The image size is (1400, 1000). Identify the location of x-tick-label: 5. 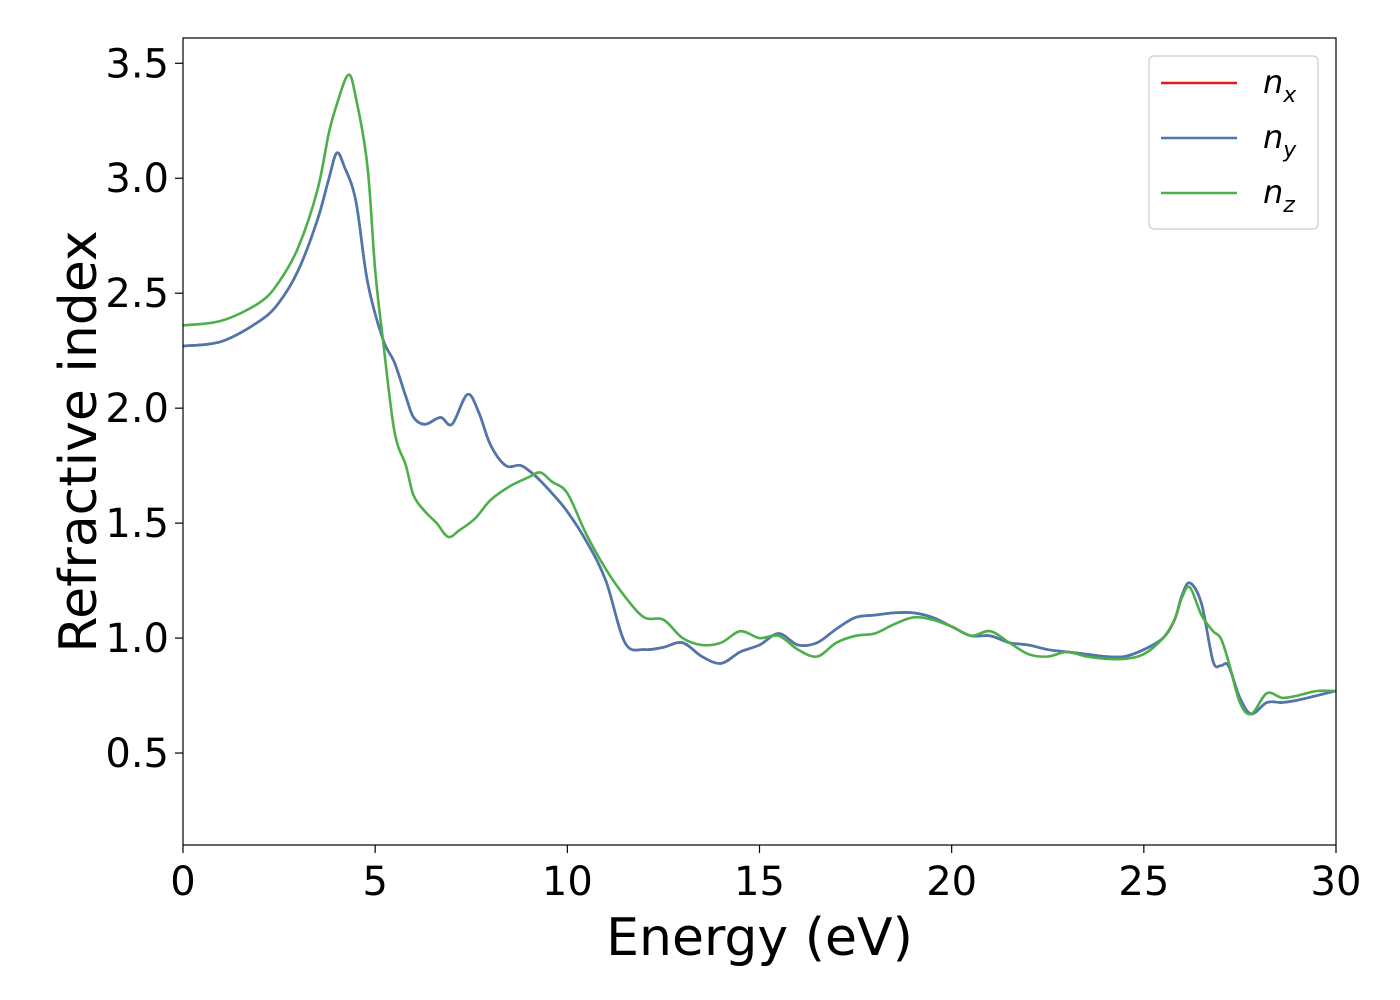
(374, 882).